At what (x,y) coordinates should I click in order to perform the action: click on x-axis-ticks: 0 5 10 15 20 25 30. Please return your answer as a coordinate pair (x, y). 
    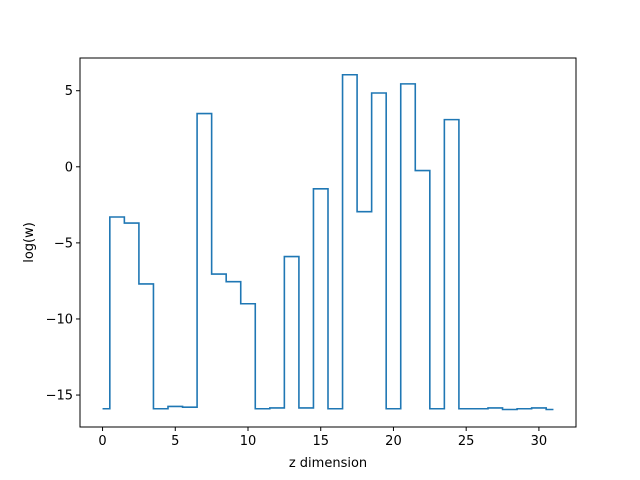
    Looking at the image, I should click on (322, 438).